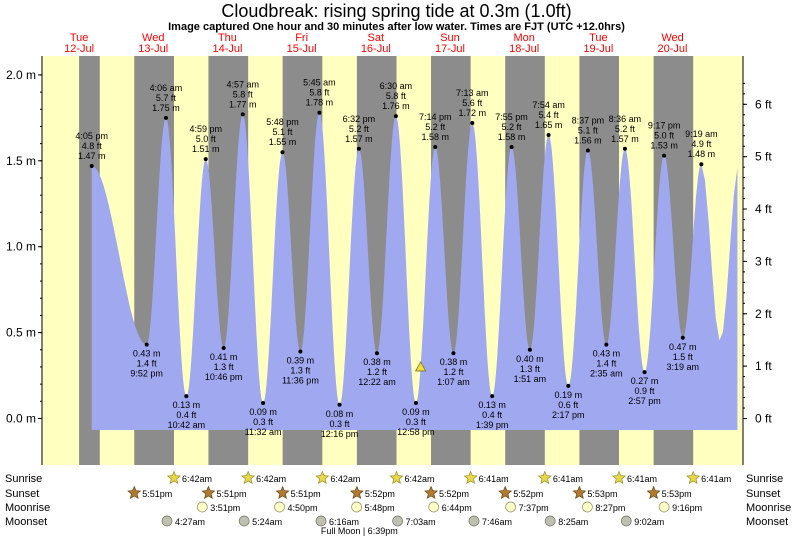 The height and width of the screenshot is (538, 793). What do you see at coordinates (359, 119) in the screenshot?
I see `tide-time-label: 6:32 pm` at bounding box center [359, 119].